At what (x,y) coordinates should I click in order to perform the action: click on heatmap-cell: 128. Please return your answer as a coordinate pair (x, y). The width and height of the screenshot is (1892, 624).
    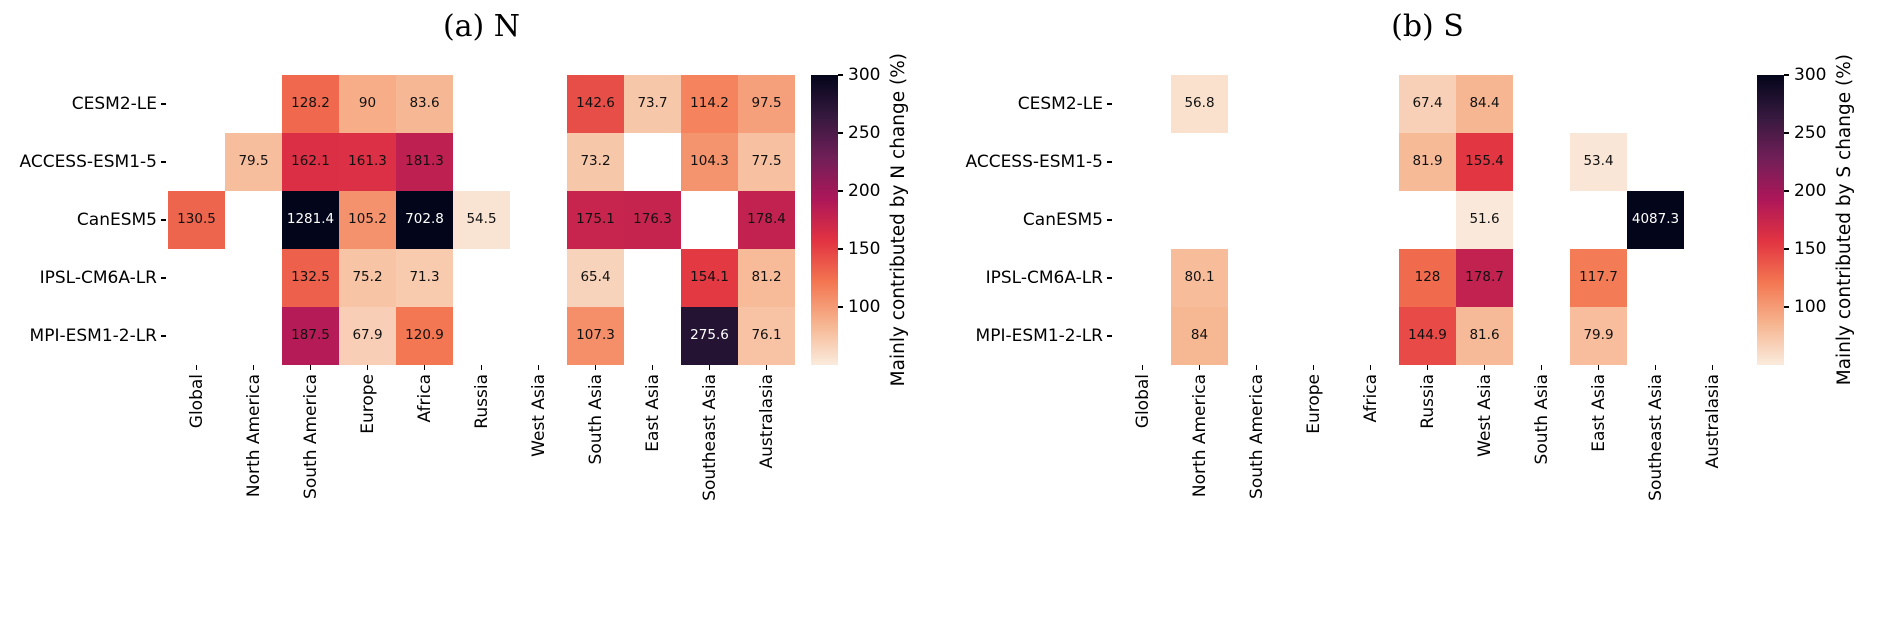
    Looking at the image, I should click on (1427, 278).